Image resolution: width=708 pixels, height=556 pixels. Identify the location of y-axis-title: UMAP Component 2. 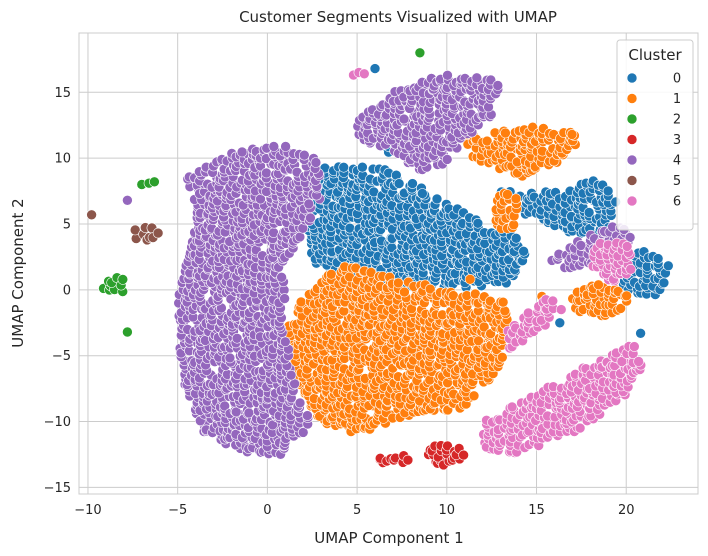
(18, 272).